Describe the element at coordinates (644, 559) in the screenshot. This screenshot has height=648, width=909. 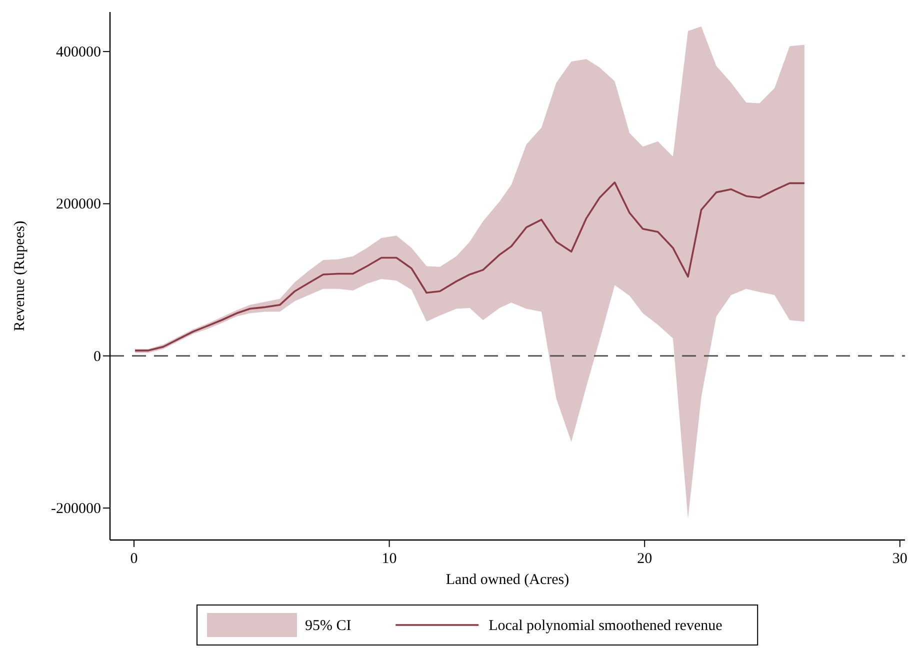
I see `x-tick-label: 20` at that location.